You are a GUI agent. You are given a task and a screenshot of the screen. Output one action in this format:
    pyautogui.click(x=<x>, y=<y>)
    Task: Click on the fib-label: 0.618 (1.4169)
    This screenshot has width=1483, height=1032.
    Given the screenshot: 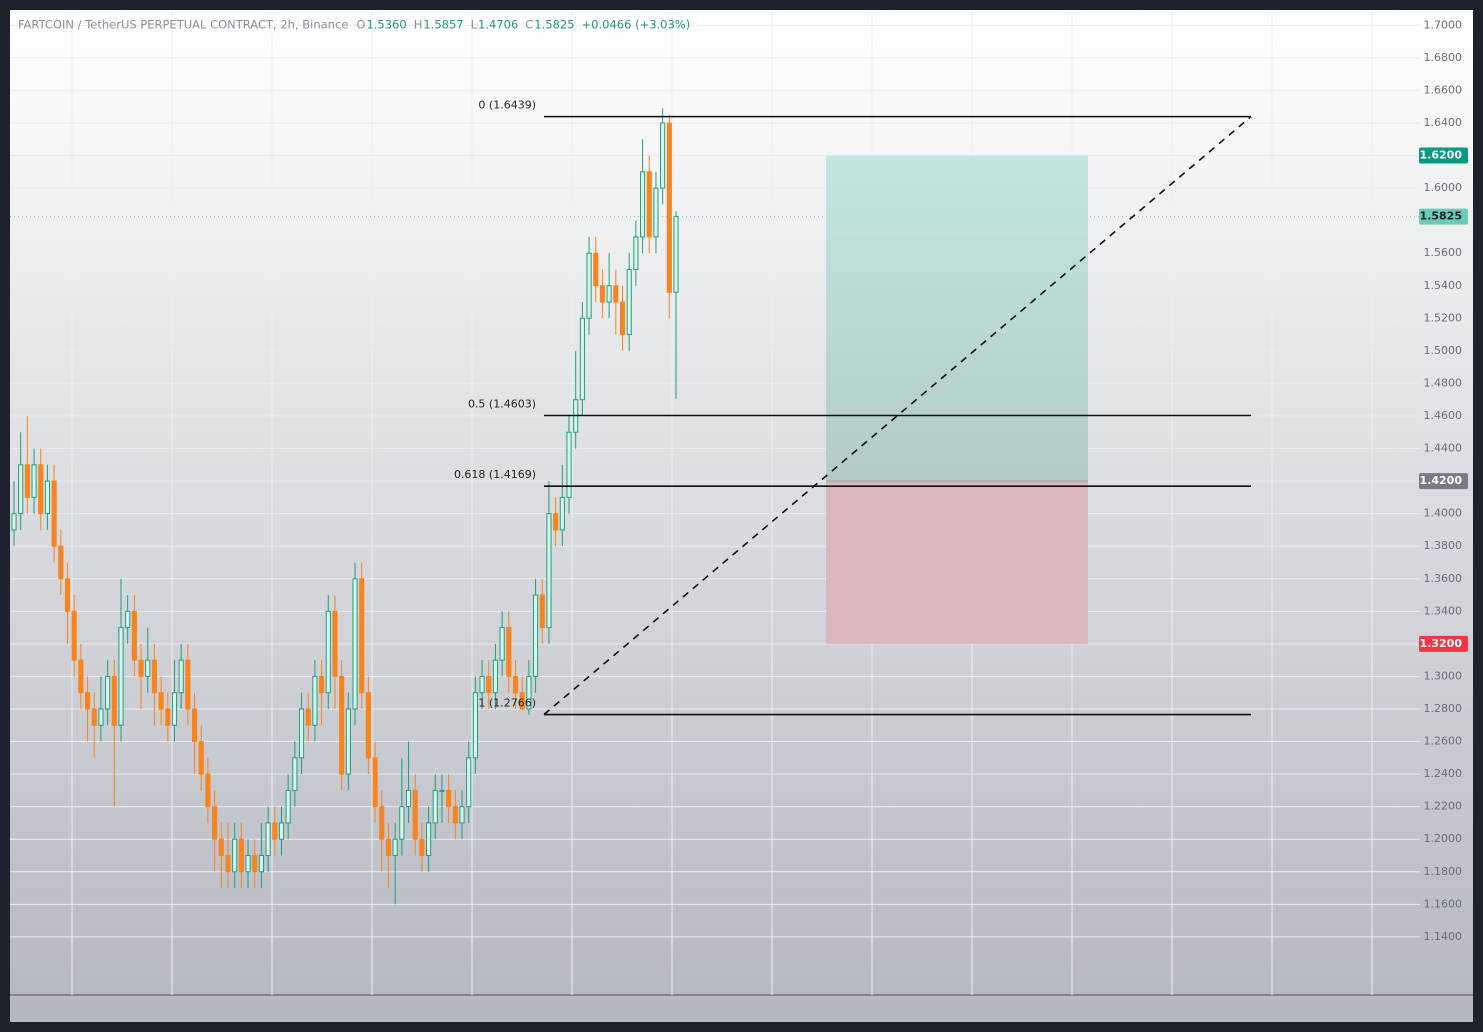 What is the action you would take?
    pyautogui.click(x=495, y=474)
    